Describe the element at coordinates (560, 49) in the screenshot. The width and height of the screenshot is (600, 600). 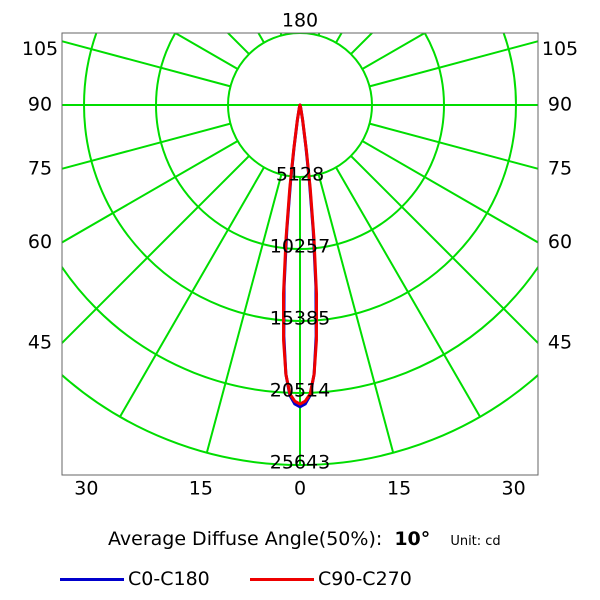
I see `angle-label-right-105: 105` at that location.